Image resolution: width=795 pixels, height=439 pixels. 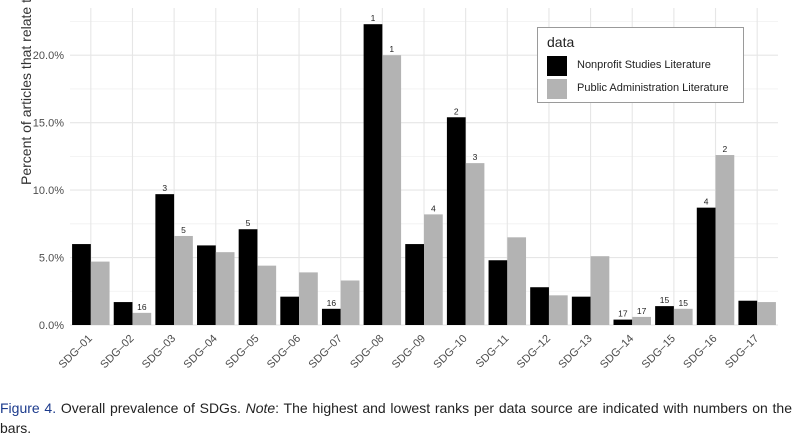 What do you see at coordinates (284, 352) in the screenshot?
I see `x-tick-label: SDG–06` at bounding box center [284, 352].